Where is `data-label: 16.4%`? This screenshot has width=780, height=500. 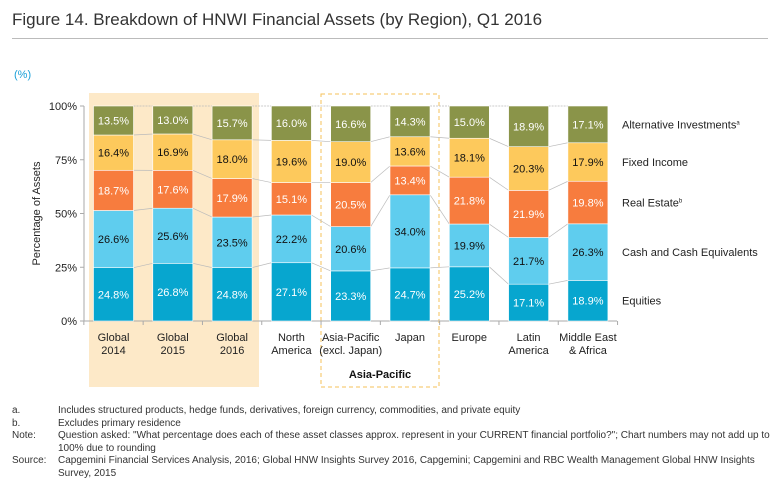
data-label: 16.4% is located at coordinates (113, 154).